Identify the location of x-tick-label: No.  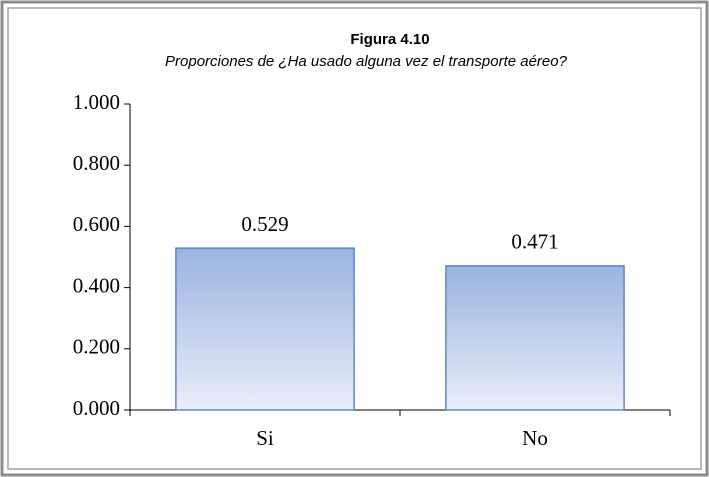
(535, 438).